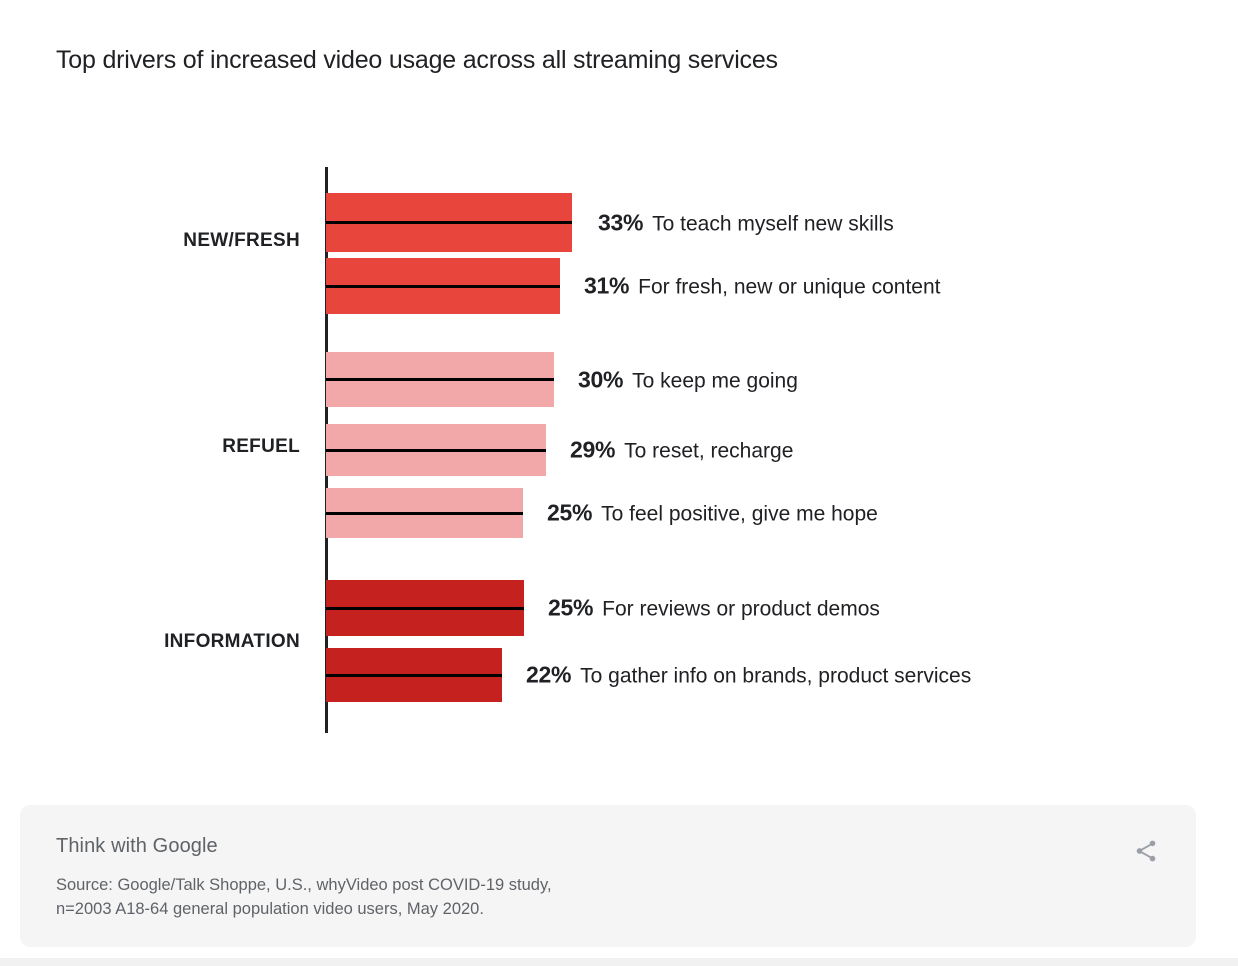 This screenshot has width=1238, height=966. Describe the element at coordinates (621, 222) in the screenshot. I see `bar-value: 33%` at that location.